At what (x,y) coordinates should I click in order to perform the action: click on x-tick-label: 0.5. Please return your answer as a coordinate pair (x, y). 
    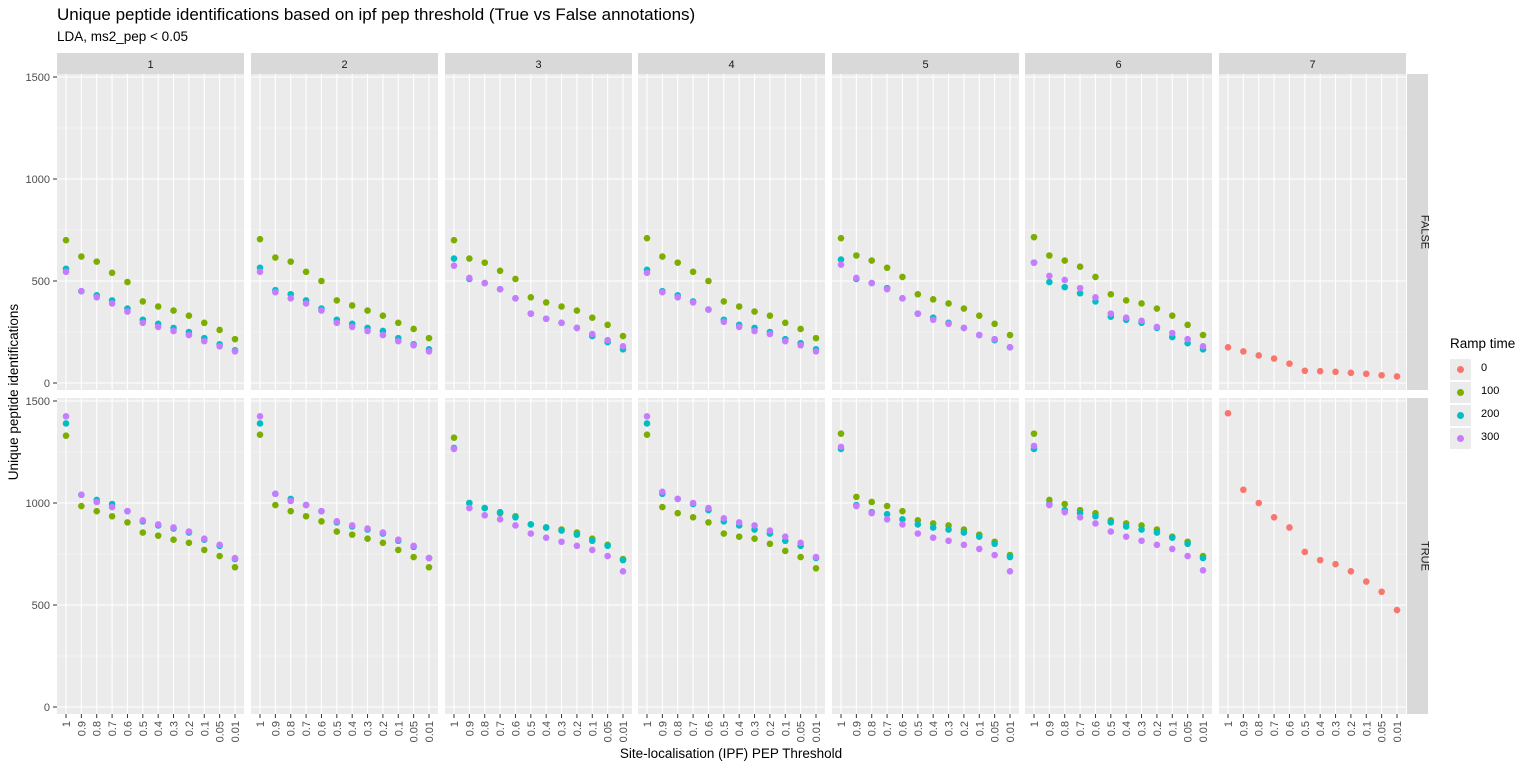
    Looking at the image, I should click on (725, 728).